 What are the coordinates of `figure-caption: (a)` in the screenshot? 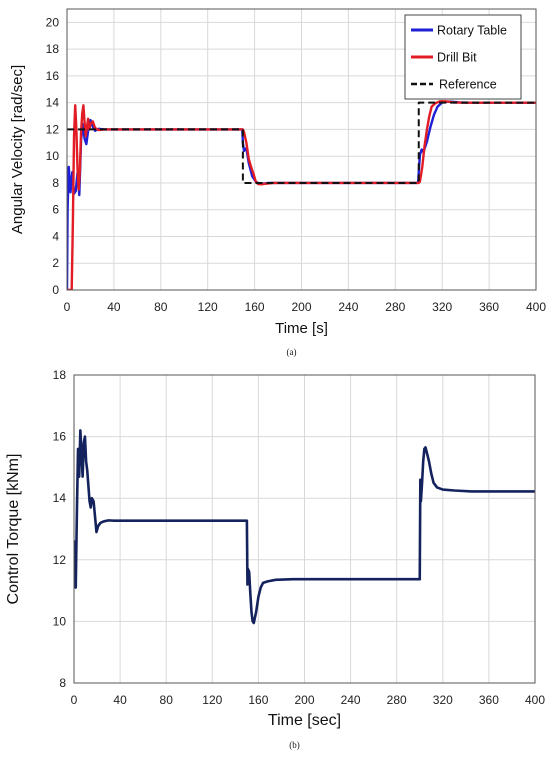 It's located at (292, 352).